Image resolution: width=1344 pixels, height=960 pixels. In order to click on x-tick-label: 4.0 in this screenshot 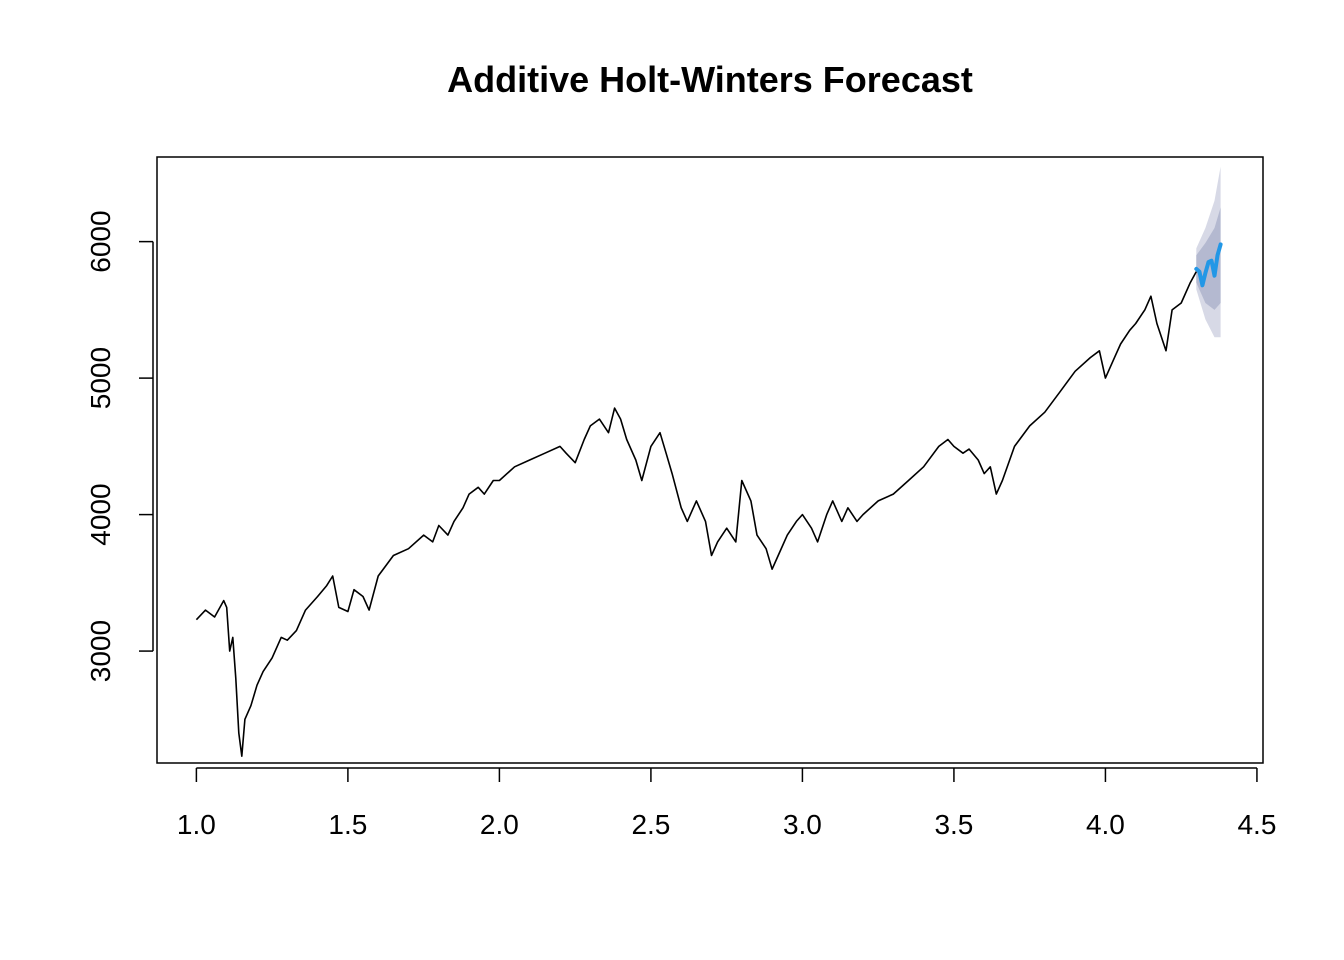, I will do `click(1105, 824)`.